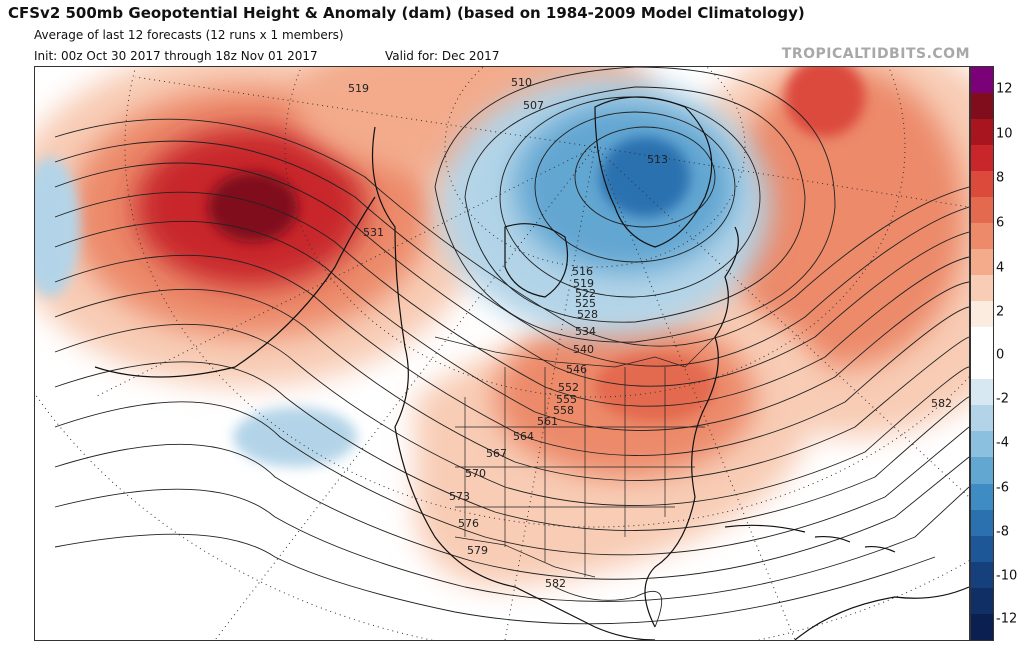 The height and width of the screenshot is (660, 1024). What do you see at coordinates (1000, 312) in the screenshot?
I see `colorbar-tick: 2` at bounding box center [1000, 312].